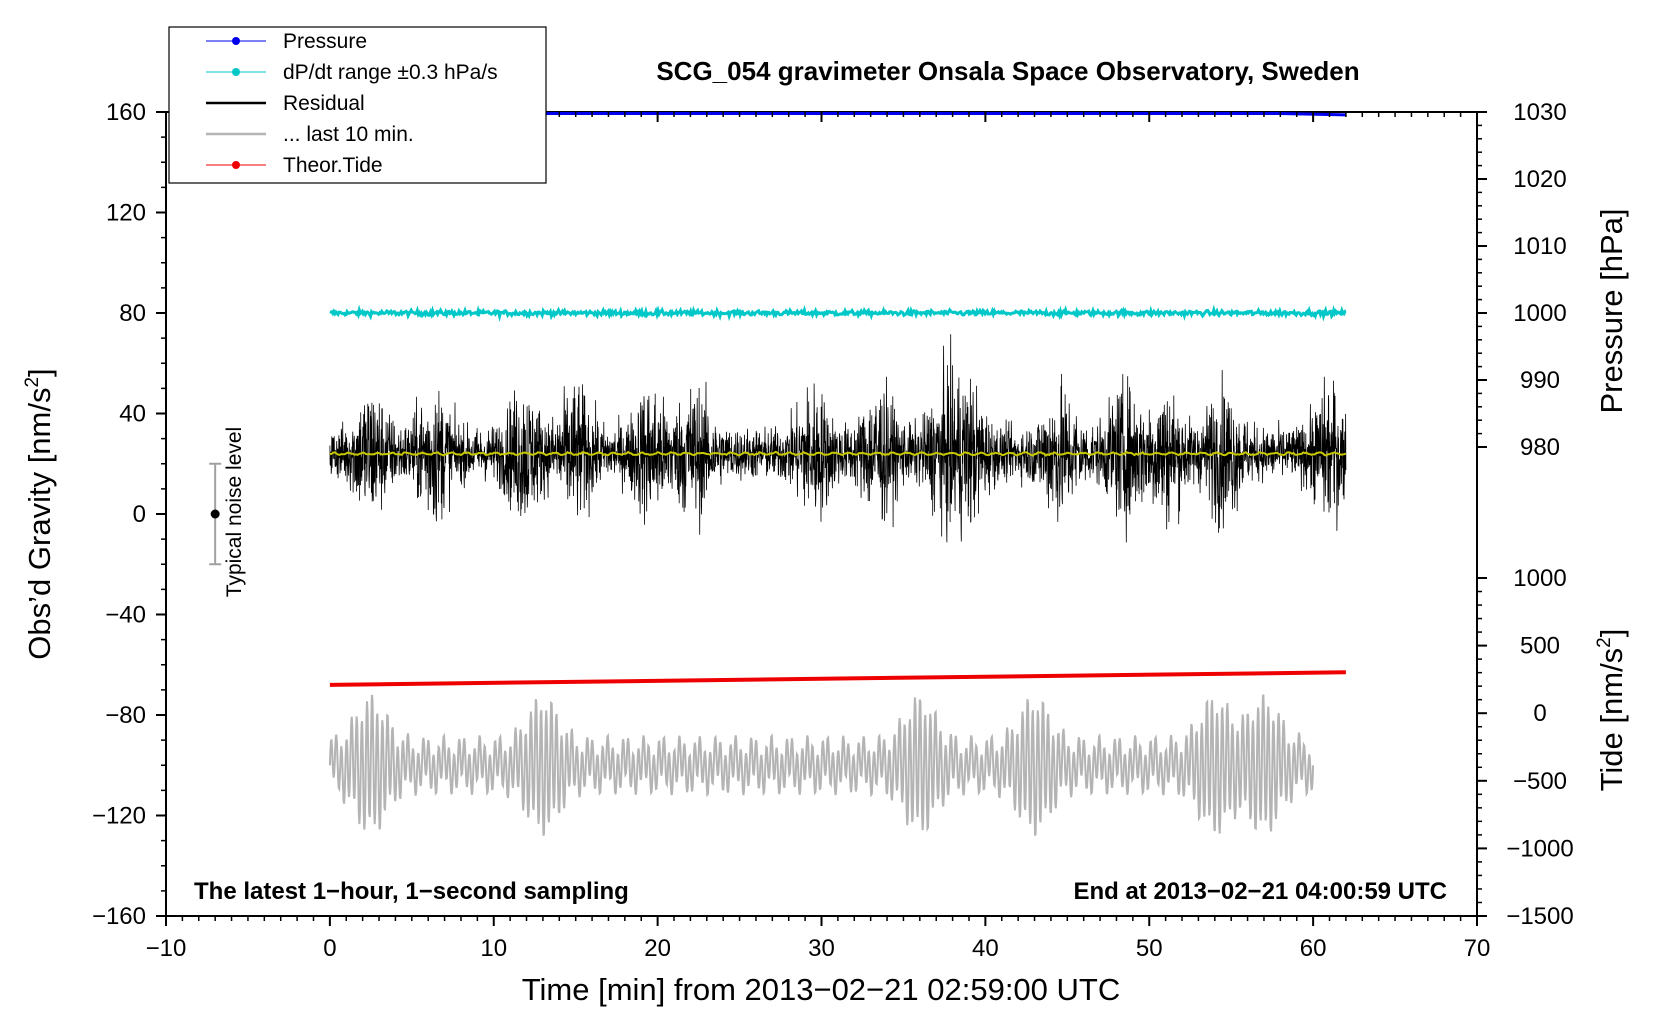 This screenshot has height=1020, width=1660. Describe the element at coordinates (838, 453) in the screenshot. I see `residual-mean-line` at that location.